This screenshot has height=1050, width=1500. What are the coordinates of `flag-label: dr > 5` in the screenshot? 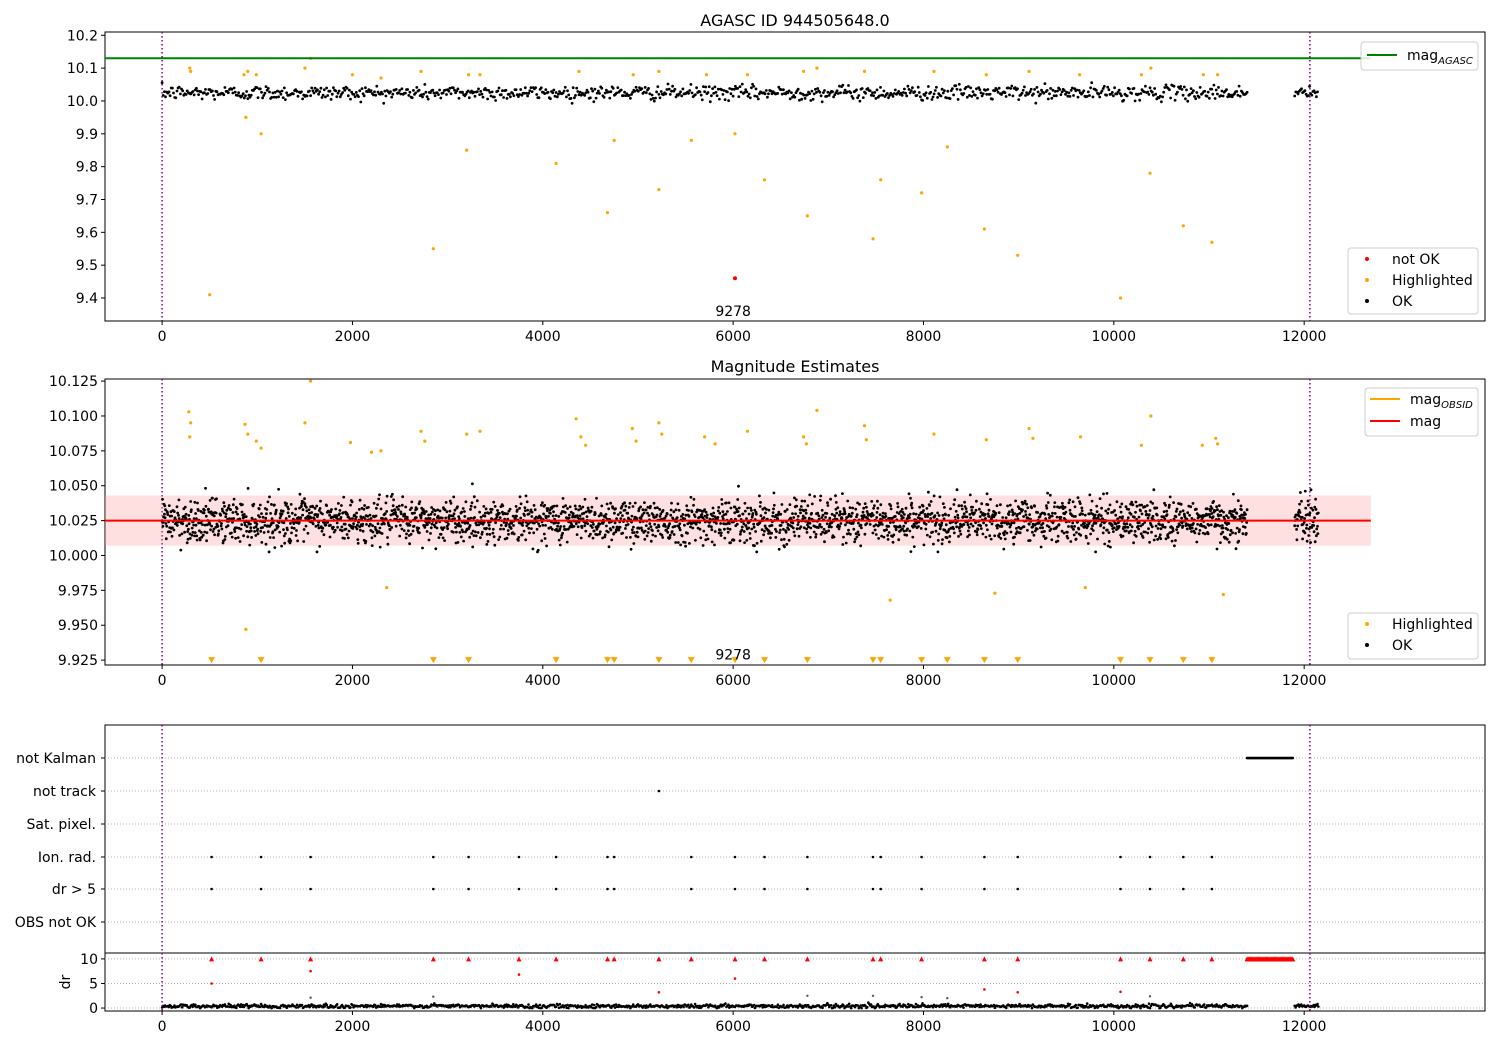 It's located at (74, 890).